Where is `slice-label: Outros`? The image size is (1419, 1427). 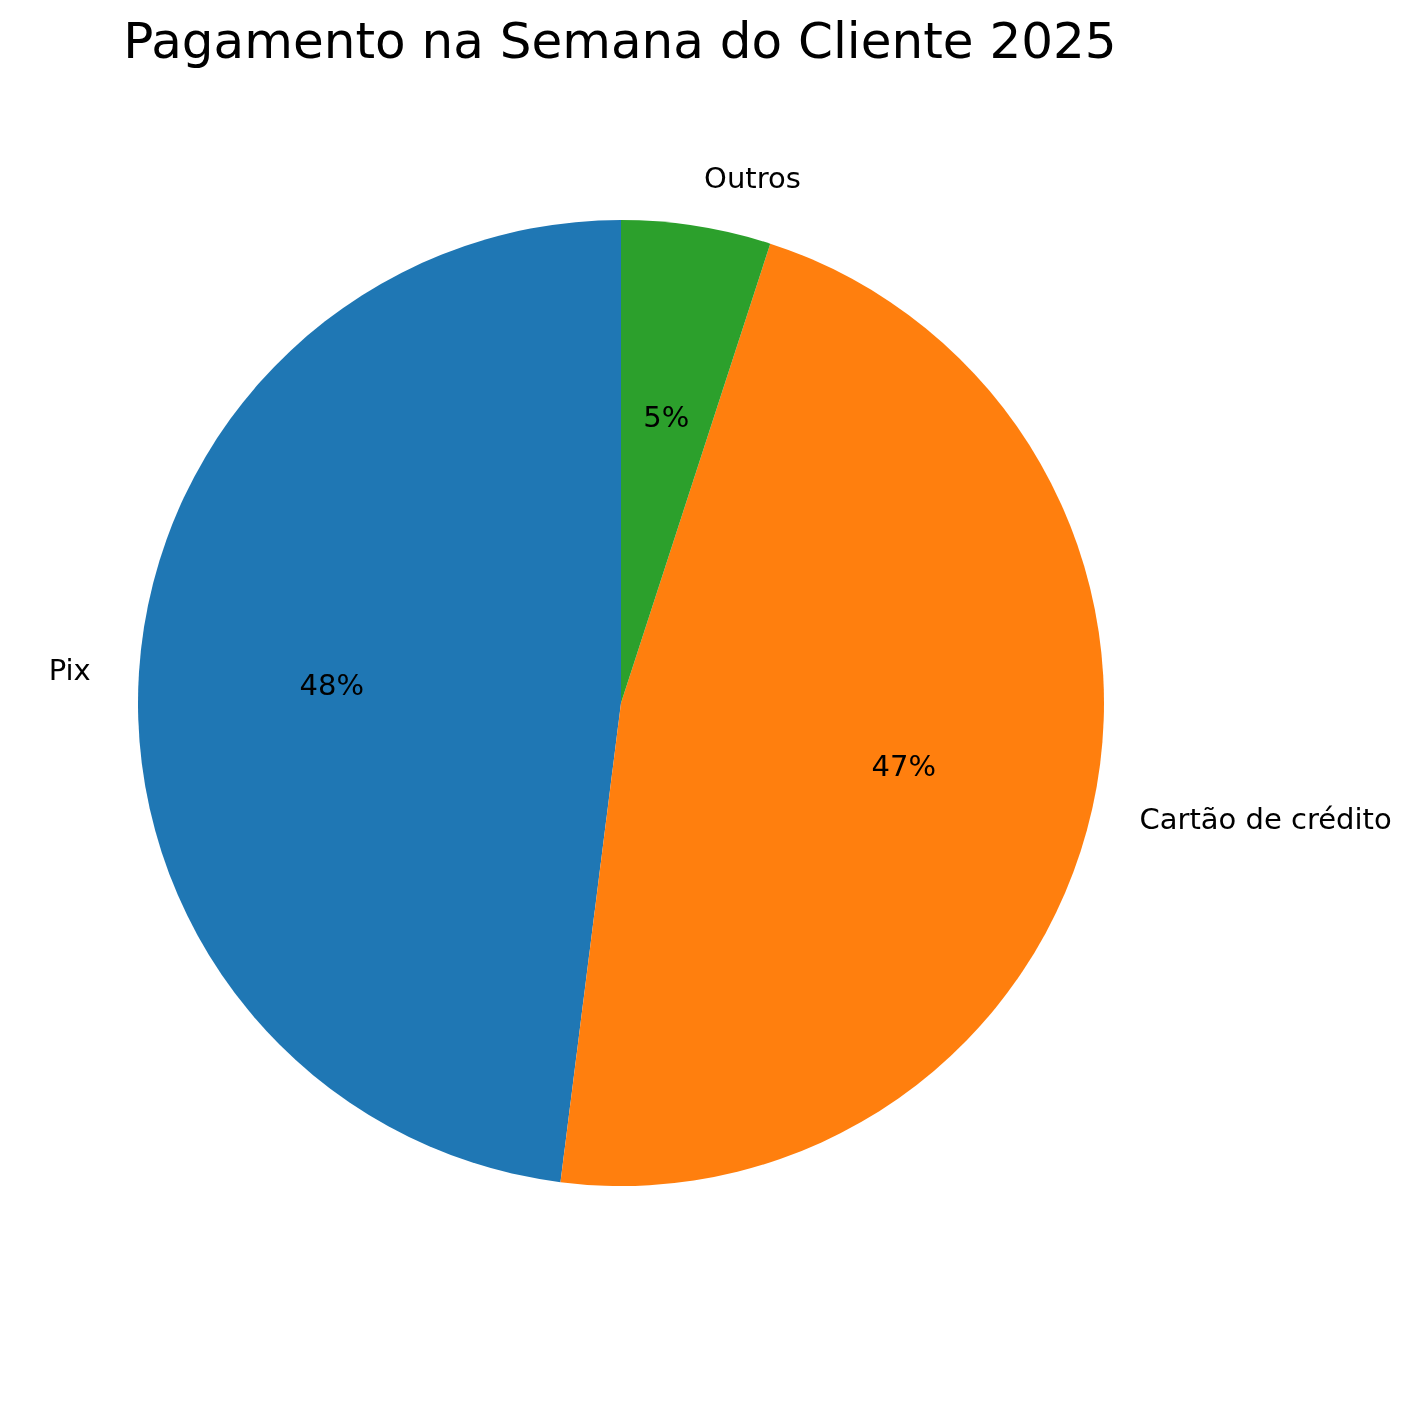 slice-label: Outros is located at coordinates (752, 178).